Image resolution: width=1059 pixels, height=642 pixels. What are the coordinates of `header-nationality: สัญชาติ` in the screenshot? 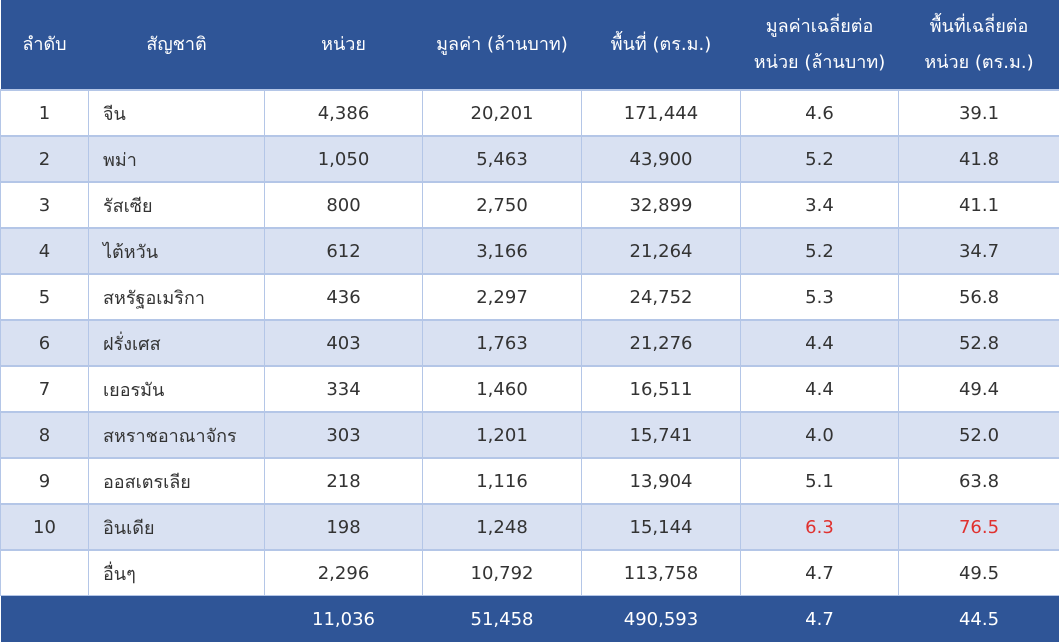 It's located at (177, 45).